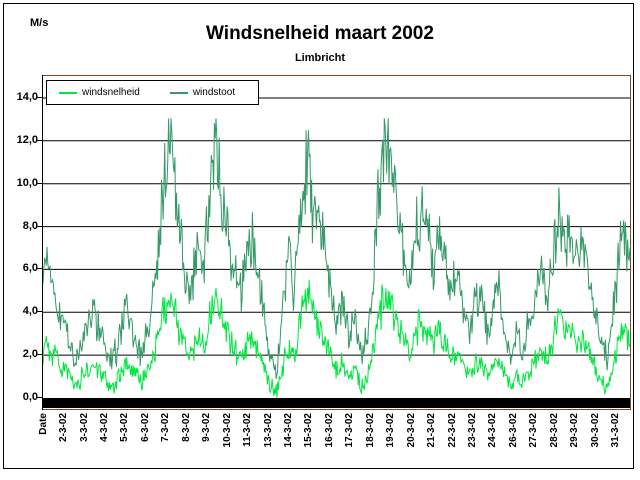 The width and height of the screenshot is (640, 480). I want to click on x-tick-label: 3-3-02, so click(84, 427).